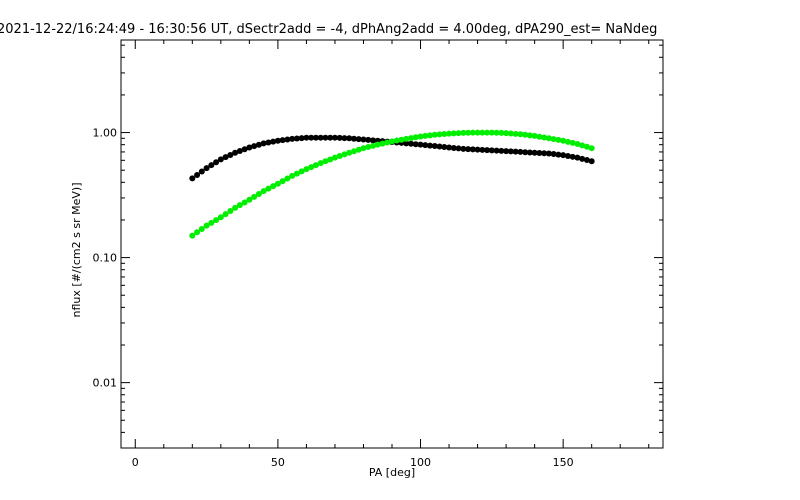 The image size is (800, 500). I want to click on x-axis-label: PA [deg], so click(392, 472).